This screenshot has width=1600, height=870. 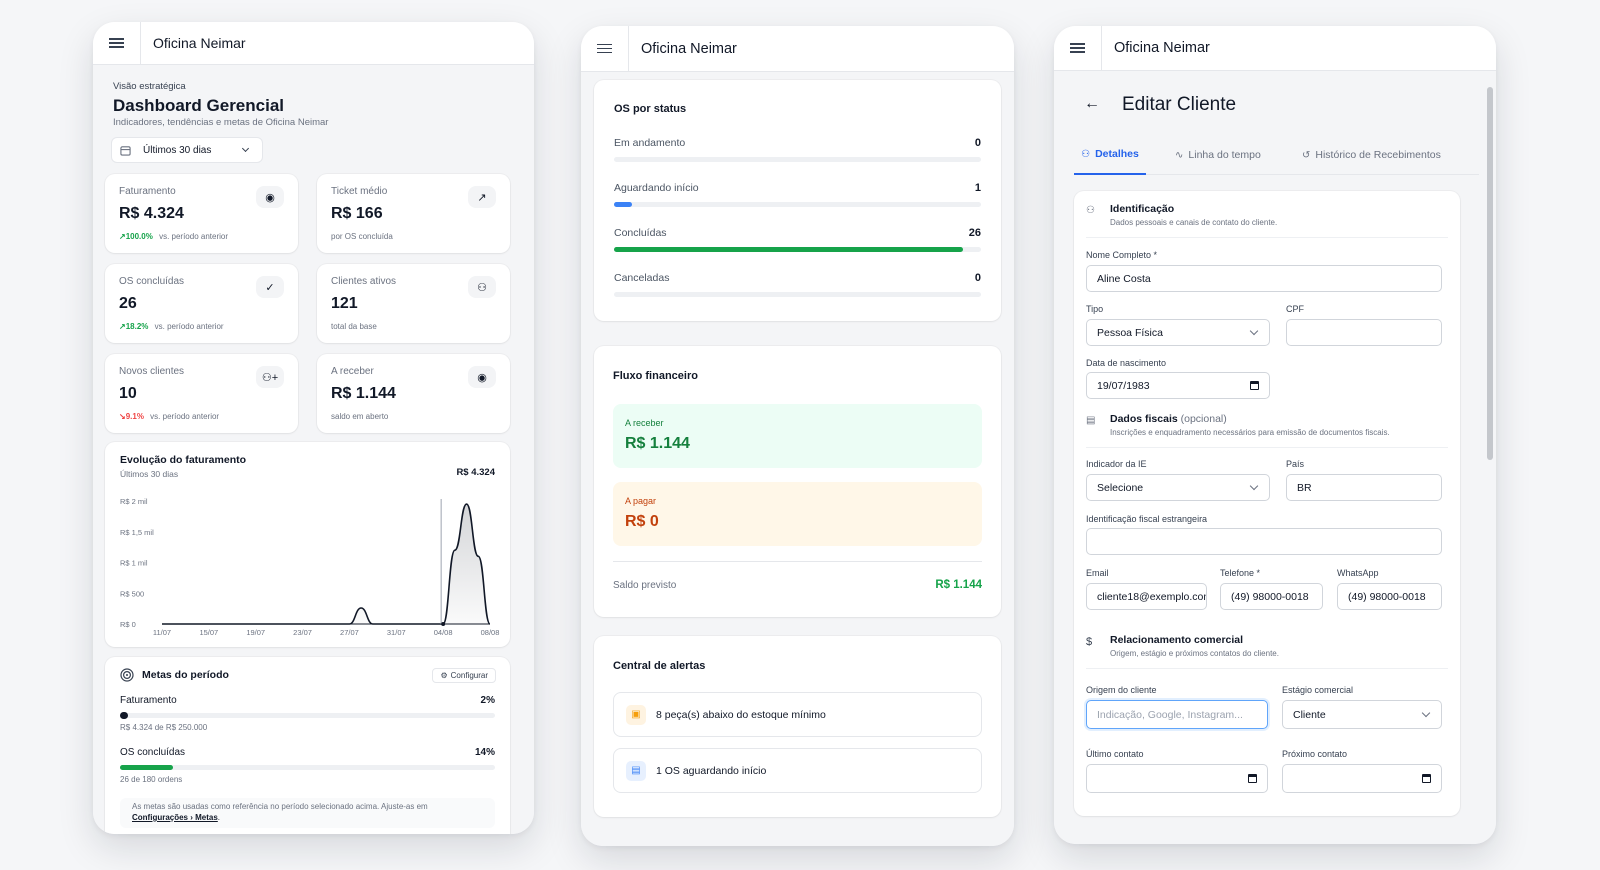 What do you see at coordinates (363, 393) in the screenshot?
I see `kpi-value: R$ 1.144` at bounding box center [363, 393].